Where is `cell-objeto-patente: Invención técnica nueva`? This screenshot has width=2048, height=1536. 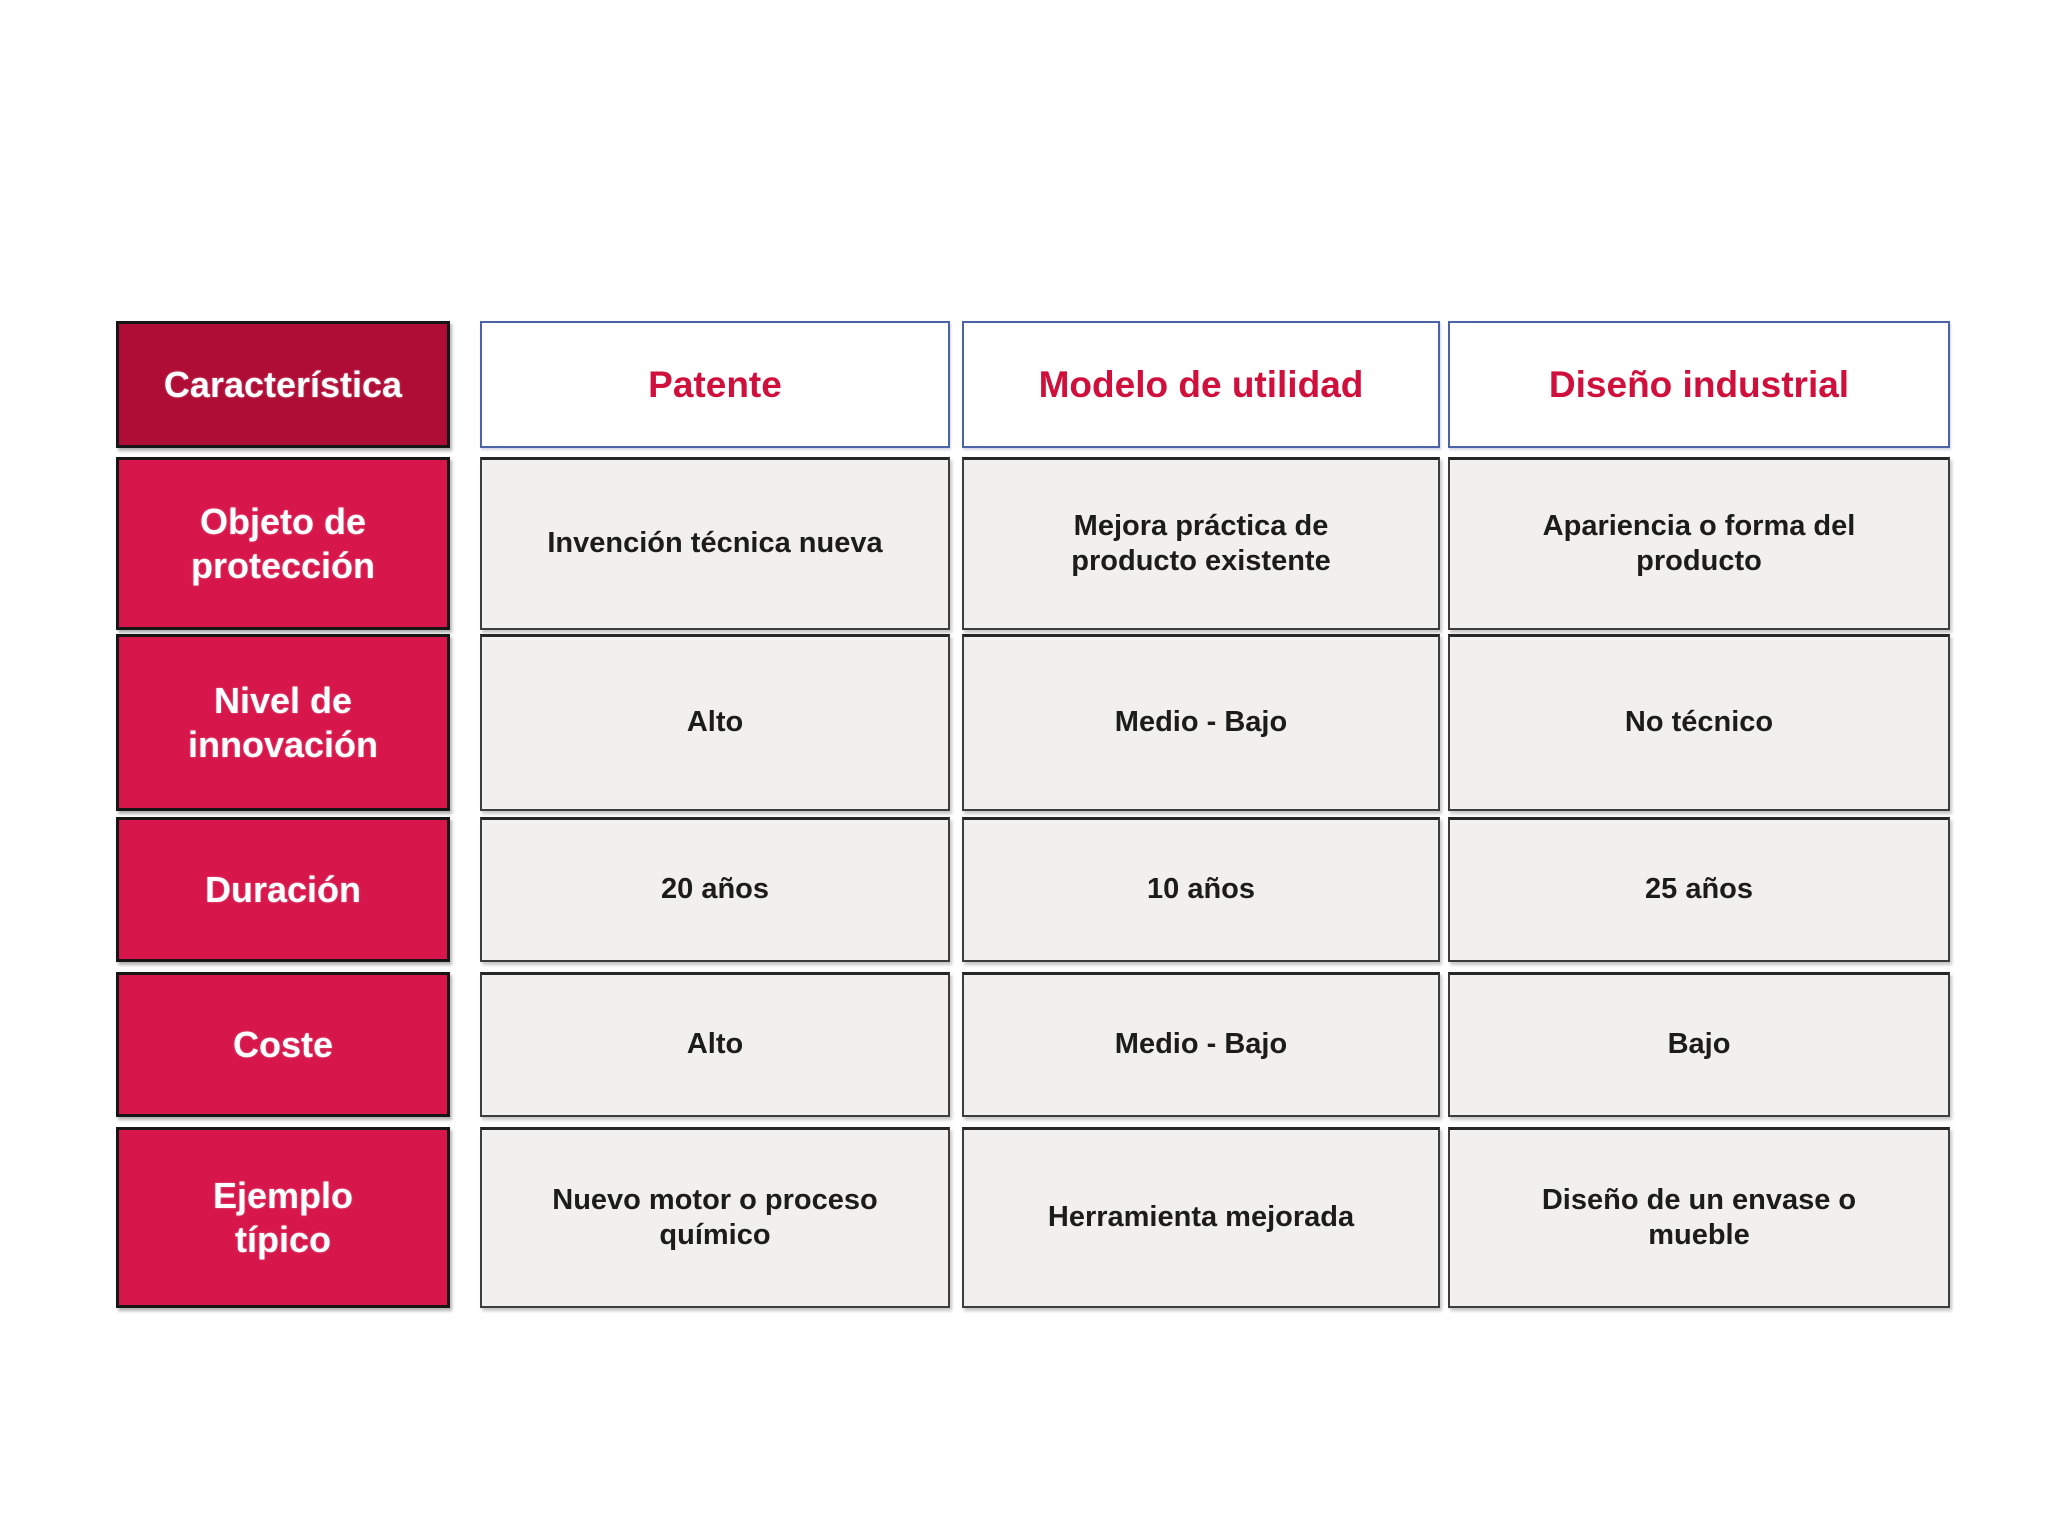 cell-objeto-patente: Invención técnica nueva is located at coordinates (715, 543).